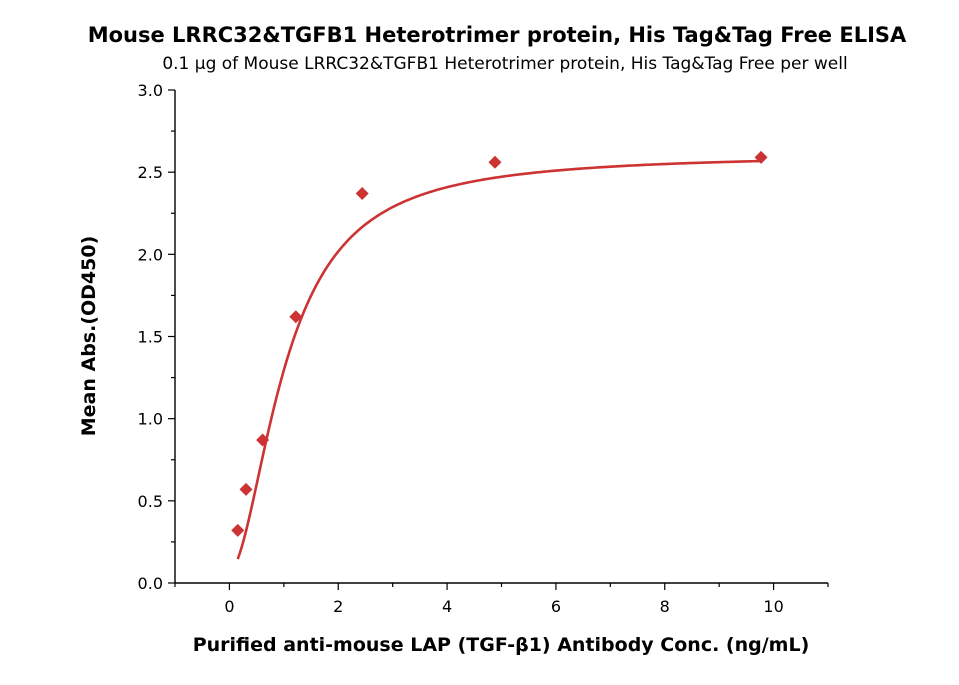 The height and width of the screenshot is (685, 959). Describe the element at coordinates (150, 254) in the screenshot. I see `y-tick-label: 2.0` at that location.